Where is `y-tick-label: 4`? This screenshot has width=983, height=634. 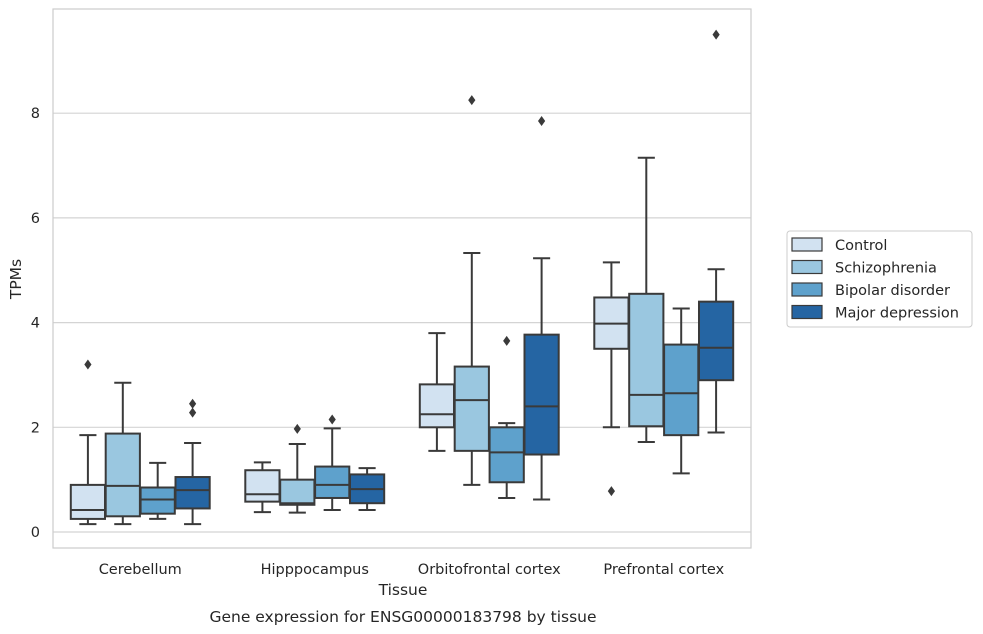
y-tick-label: 4 is located at coordinates (35, 324).